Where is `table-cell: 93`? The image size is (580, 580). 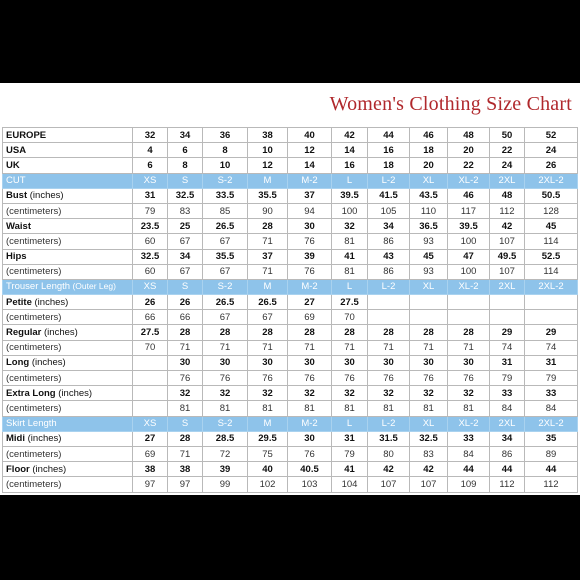
table-cell: 93 is located at coordinates (428, 271).